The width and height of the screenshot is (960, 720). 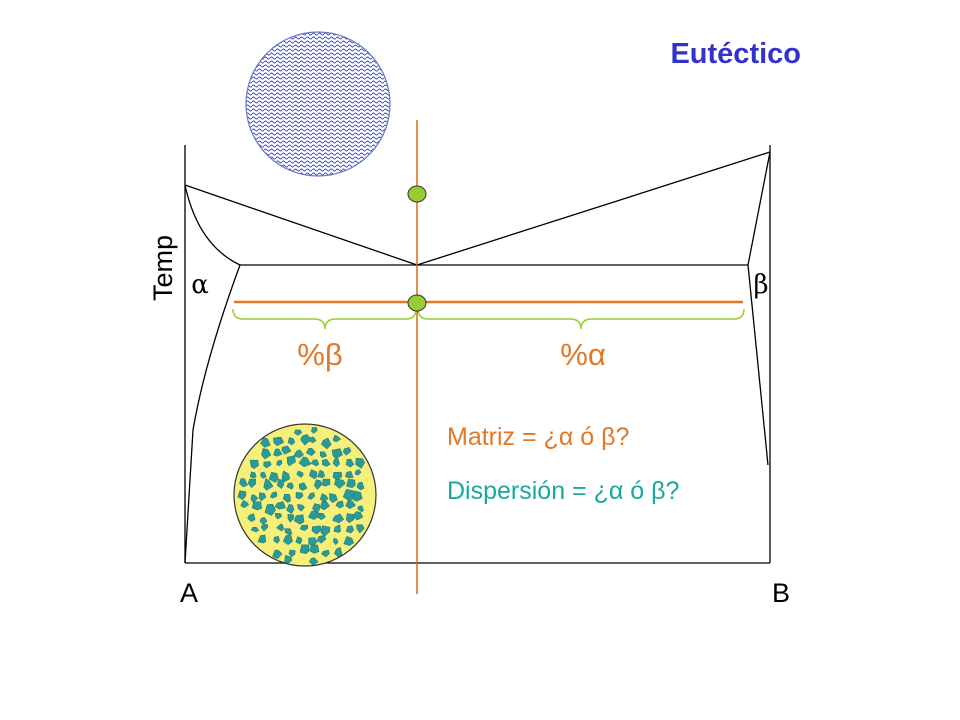 I want to click on slide-title: Eutéctico, so click(x=735, y=54).